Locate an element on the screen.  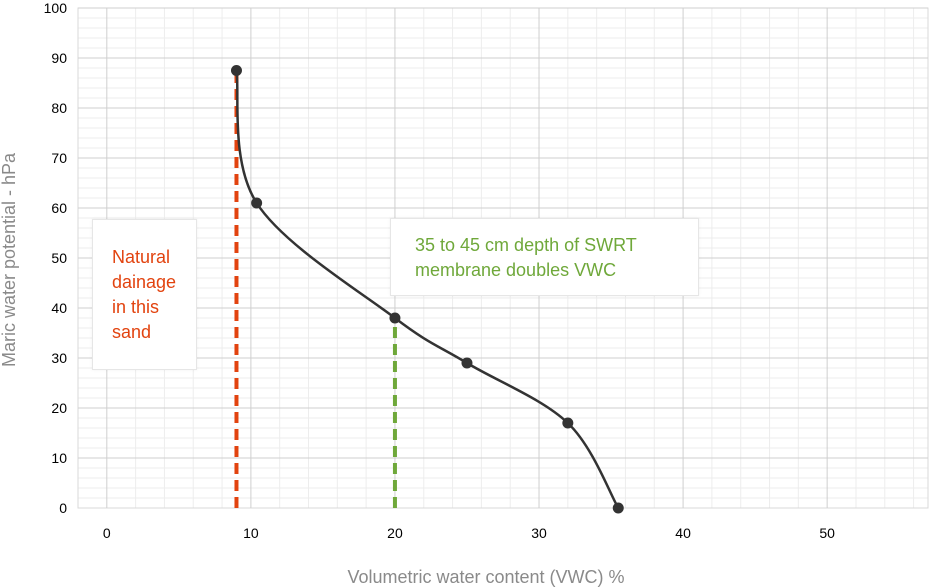
x-tick-label: 40 is located at coordinates (683, 533).